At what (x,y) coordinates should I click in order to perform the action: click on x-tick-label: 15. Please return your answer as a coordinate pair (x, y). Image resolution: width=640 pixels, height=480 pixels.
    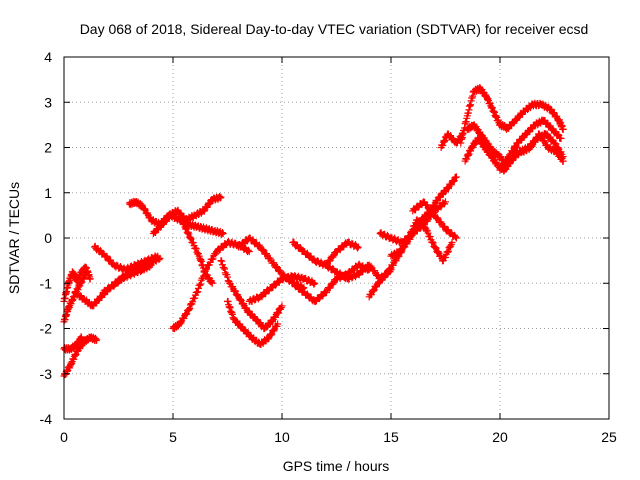
    Looking at the image, I should click on (391, 437).